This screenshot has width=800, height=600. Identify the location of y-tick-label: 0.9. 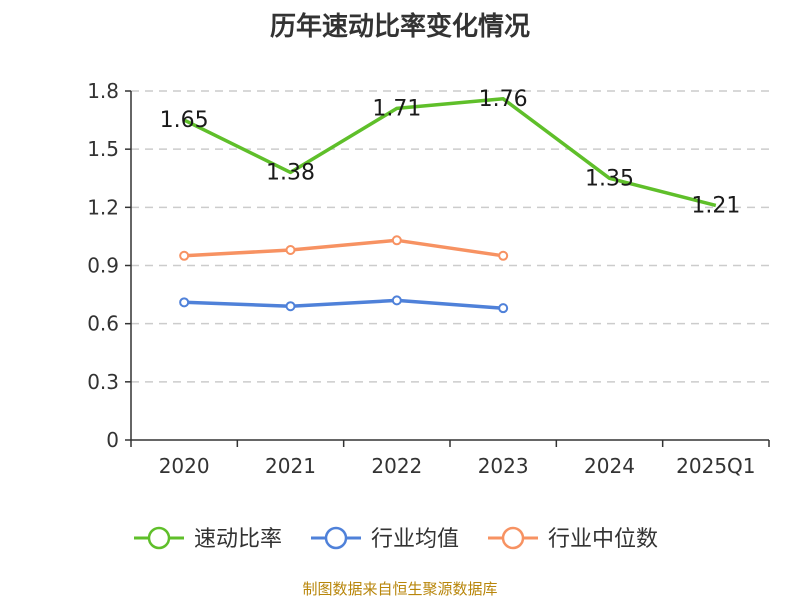
(103, 266).